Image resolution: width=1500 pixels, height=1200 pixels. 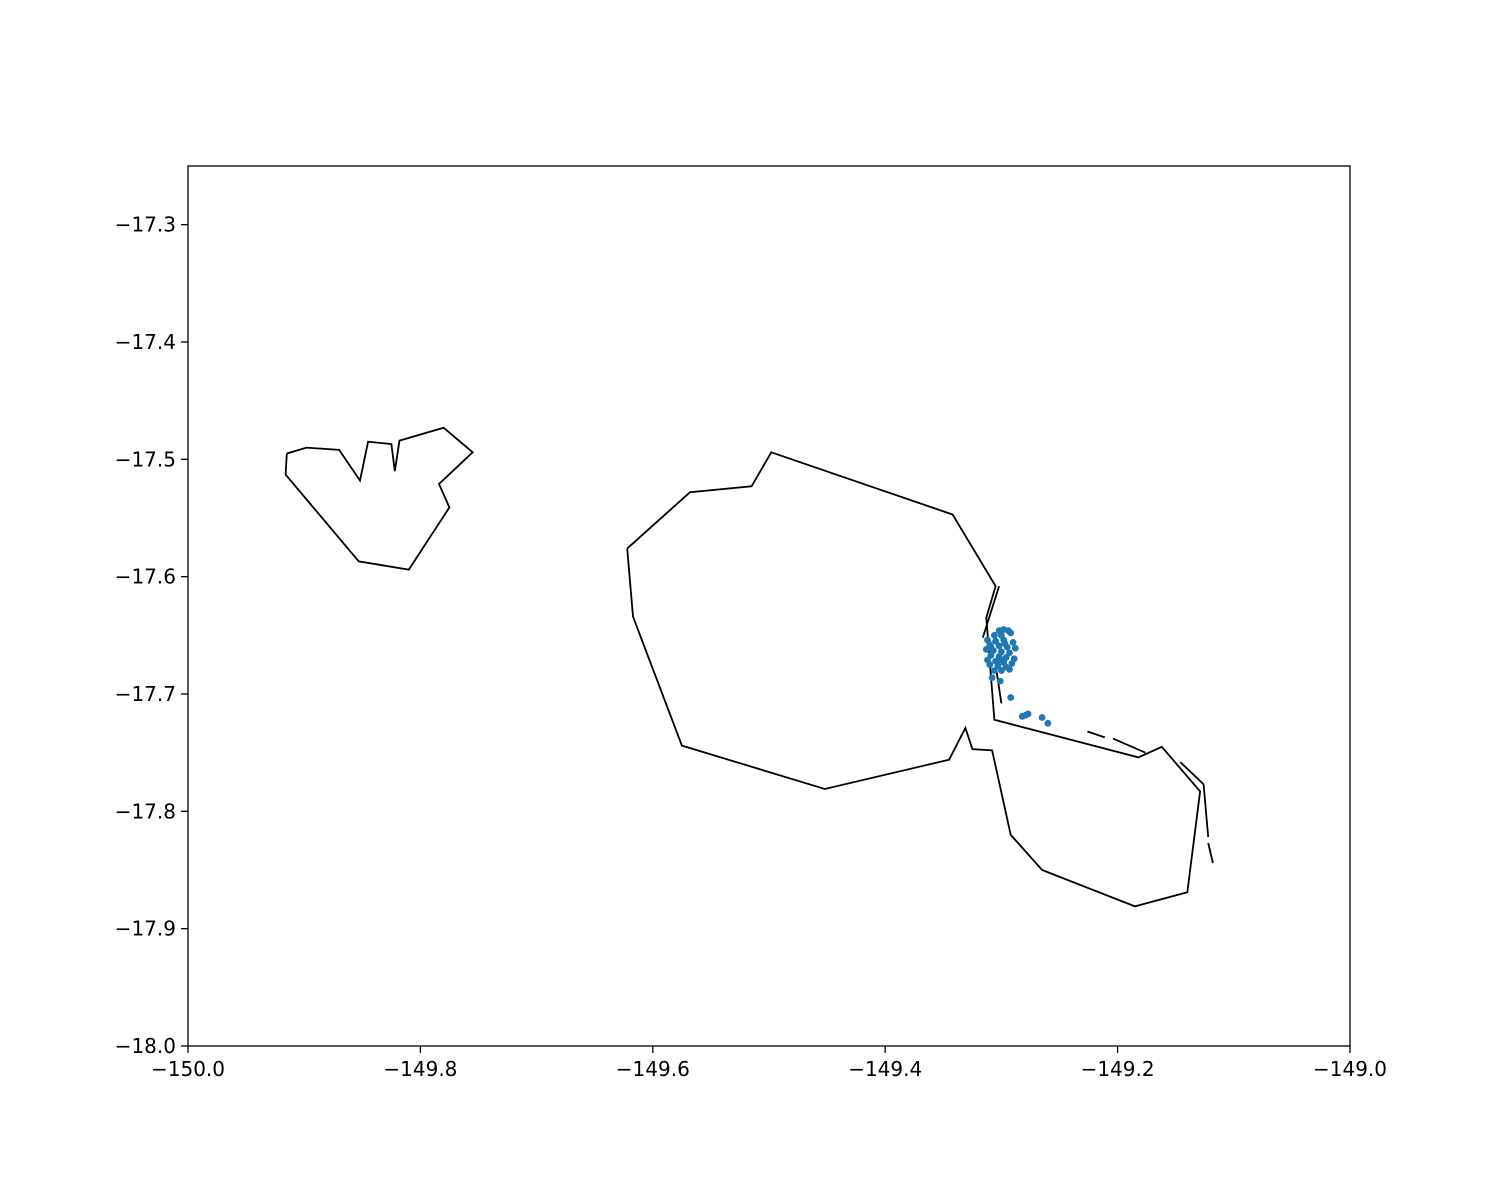 What do you see at coordinates (145, 811) in the screenshot?
I see `y-tick-label: −17.8` at bounding box center [145, 811].